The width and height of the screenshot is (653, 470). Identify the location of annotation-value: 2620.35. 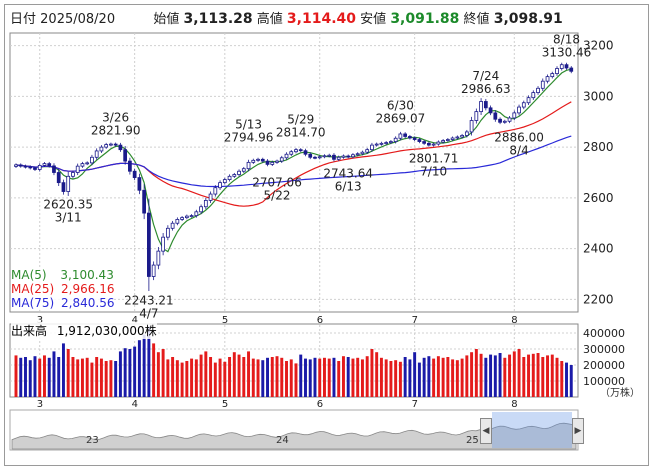
(68, 205).